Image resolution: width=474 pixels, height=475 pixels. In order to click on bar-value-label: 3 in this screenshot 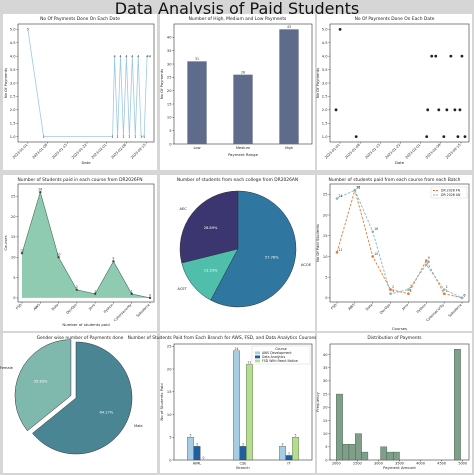, I will do `click(197, 444)`.